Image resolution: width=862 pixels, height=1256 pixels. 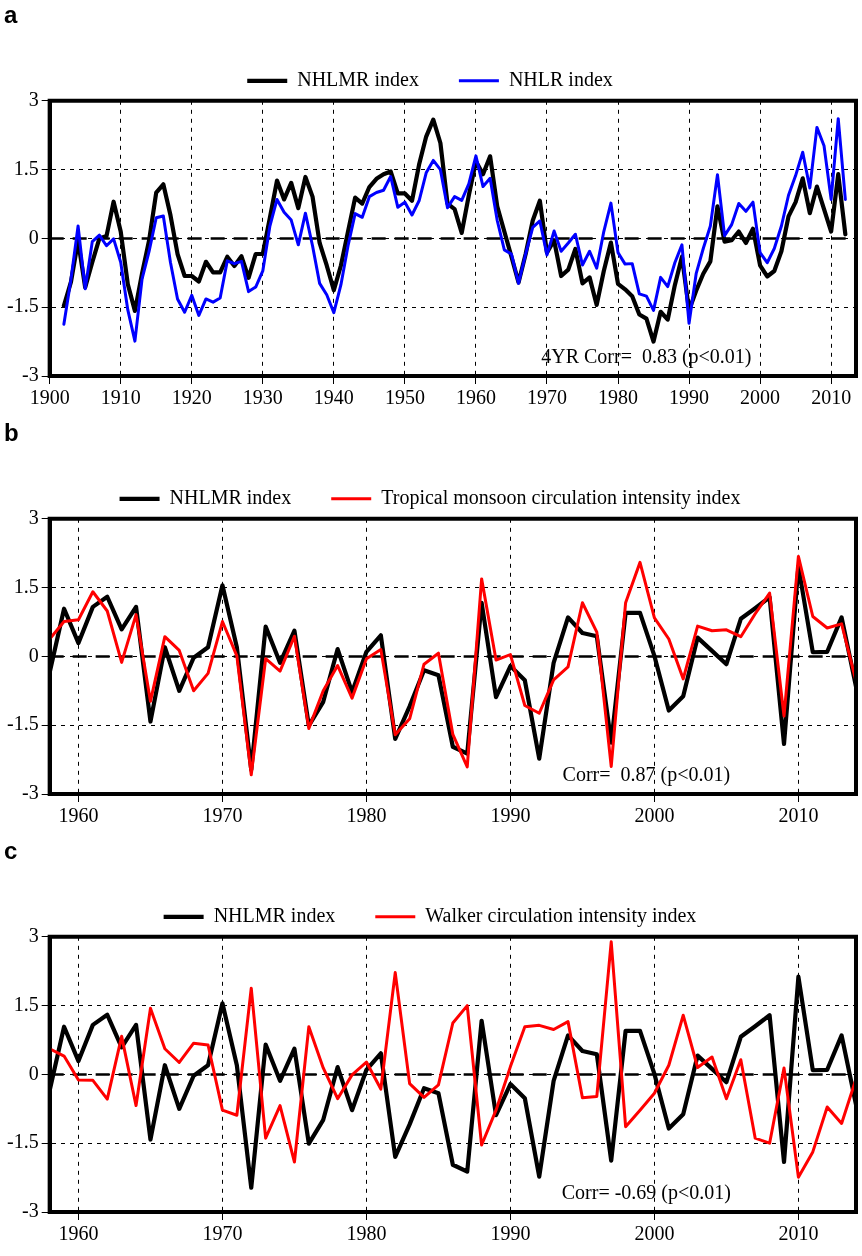 What do you see at coordinates (560, 79) in the screenshot?
I see `legend-label: NHLR index` at bounding box center [560, 79].